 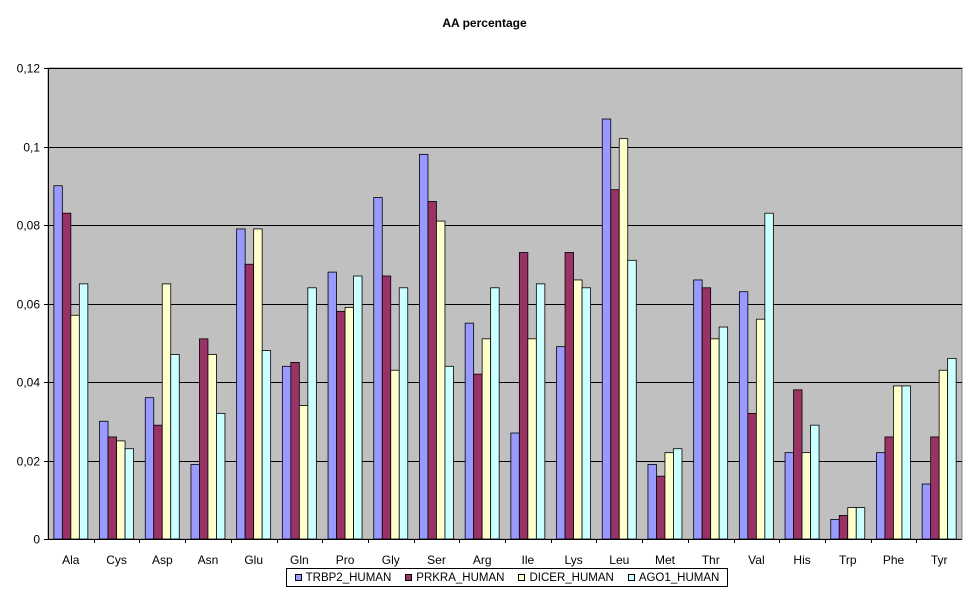 What do you see at coordinates (669, 496) in the screenshot?
I see `bar-DICER_HUMAN-Met` at bounding box center [669, 496].